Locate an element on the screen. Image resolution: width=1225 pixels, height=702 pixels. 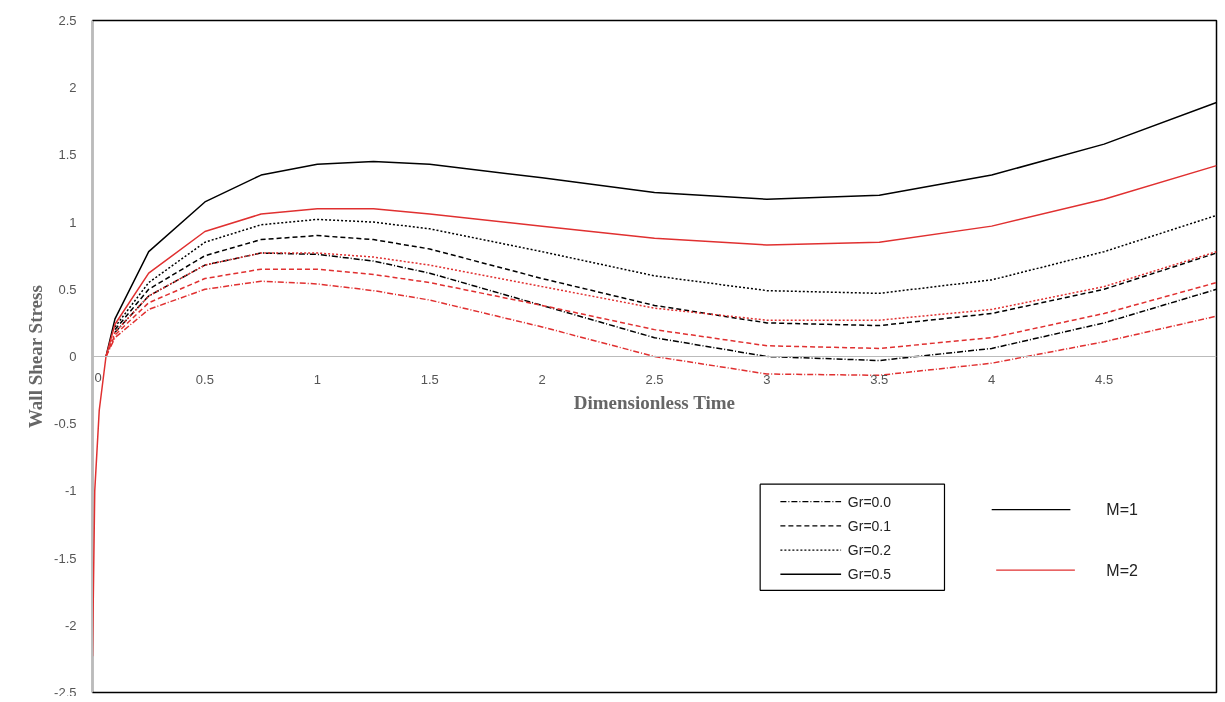
x-tick-label: 4.5 is located at coordinates (1104, 379).